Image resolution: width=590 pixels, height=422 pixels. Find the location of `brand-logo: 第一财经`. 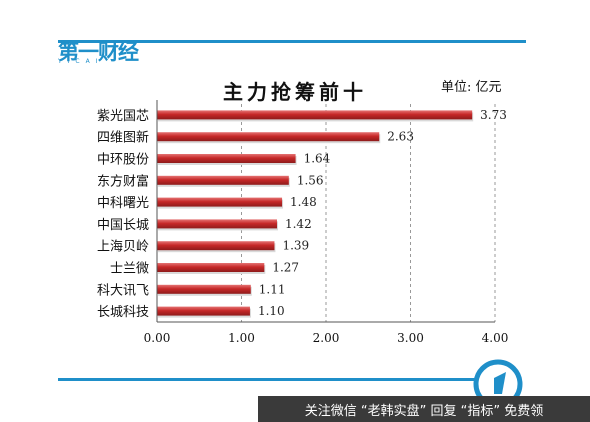

brand-logo: 第一财经 is located at coordinates (98, 52).